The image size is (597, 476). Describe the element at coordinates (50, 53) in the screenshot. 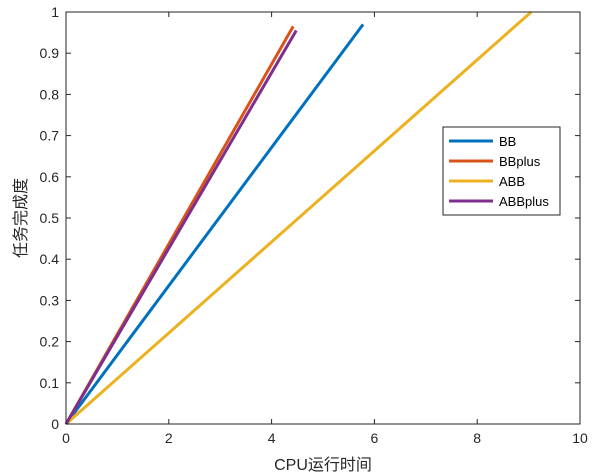

I see `y-tick-label: 0.9` at that location.